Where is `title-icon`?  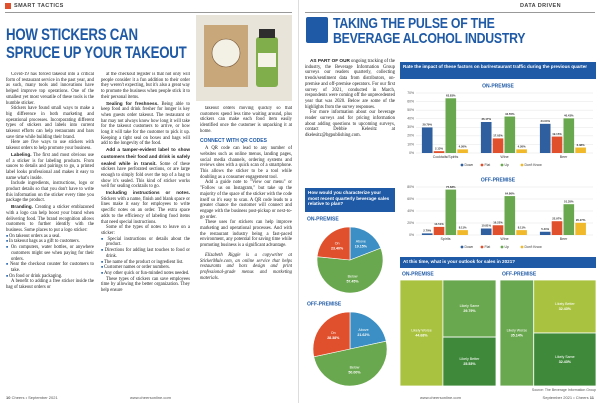
title-icon is located at coordinates (317, 30).